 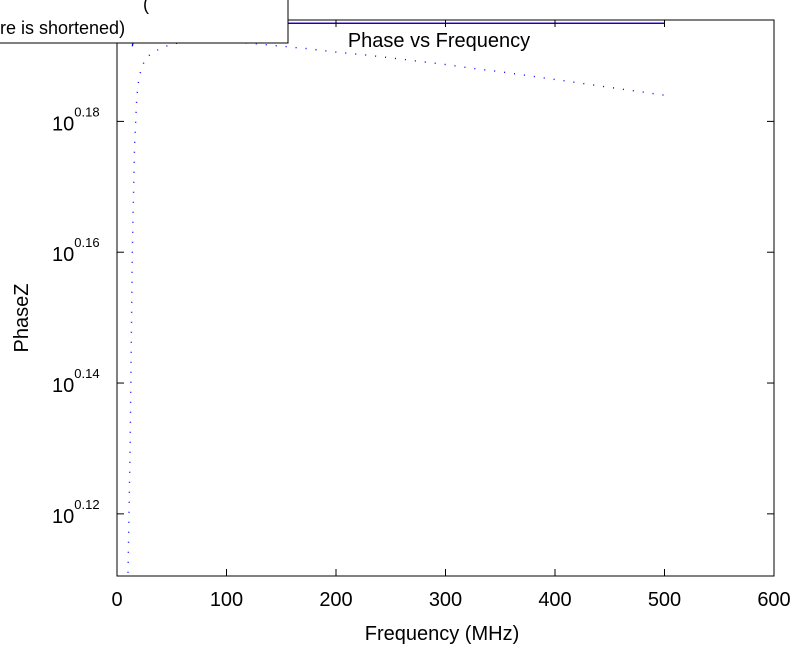 What do you see at coordinates (664, 600) in the screenshot?
I see `x-tick-label: 500` at bounding box center [664, 600].